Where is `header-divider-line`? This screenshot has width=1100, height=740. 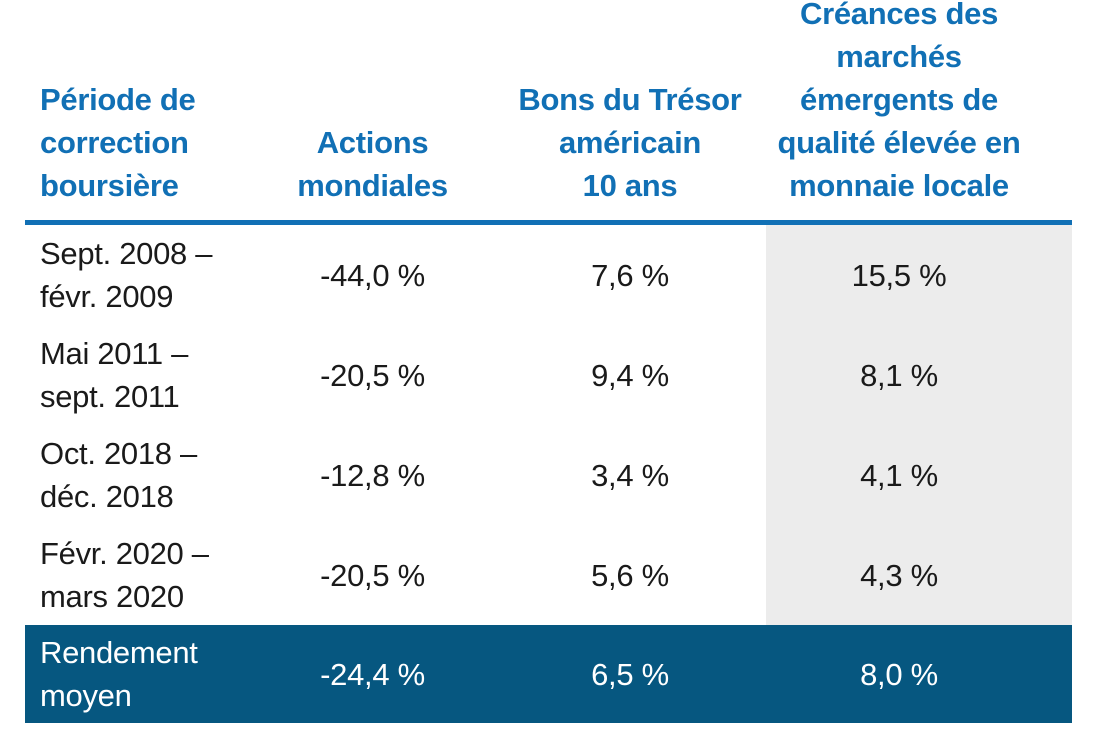
header-divider-line is located at coordinates (548, 222).